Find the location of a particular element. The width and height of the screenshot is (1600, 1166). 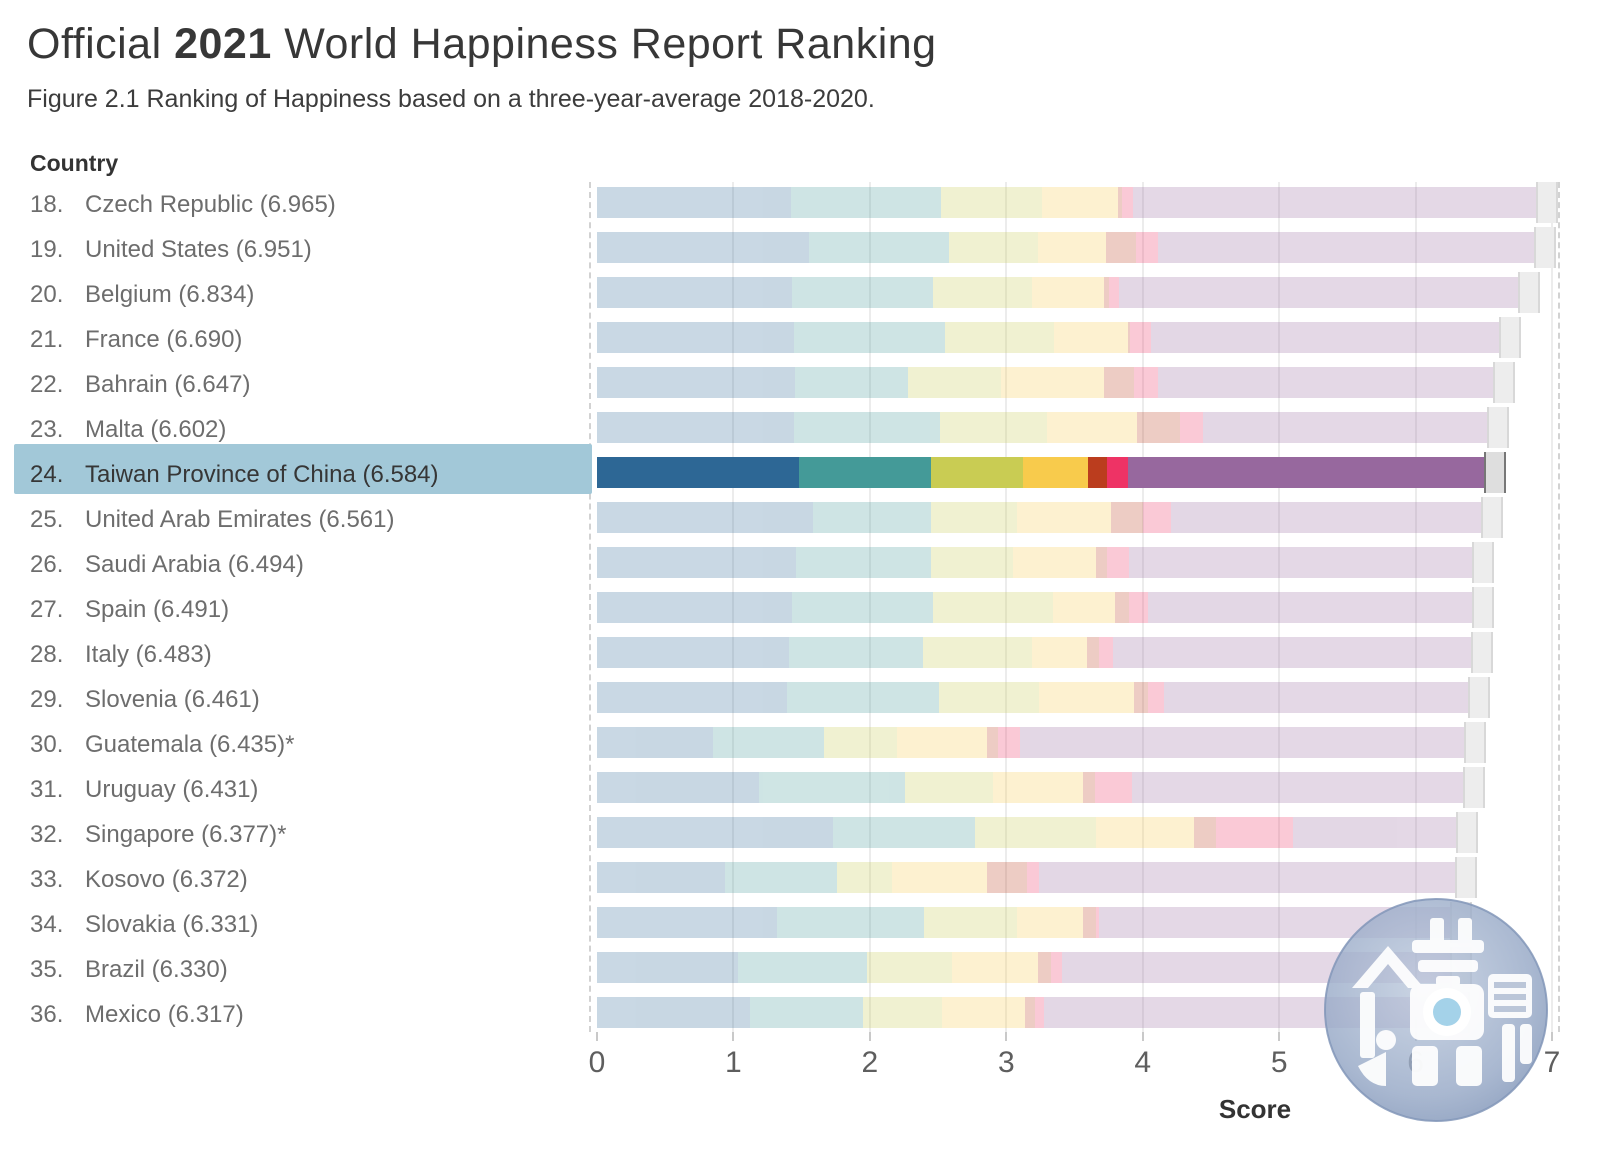

row-label: 24. Taiwan Province of China (6.584) is located at coordinates (296, 474).